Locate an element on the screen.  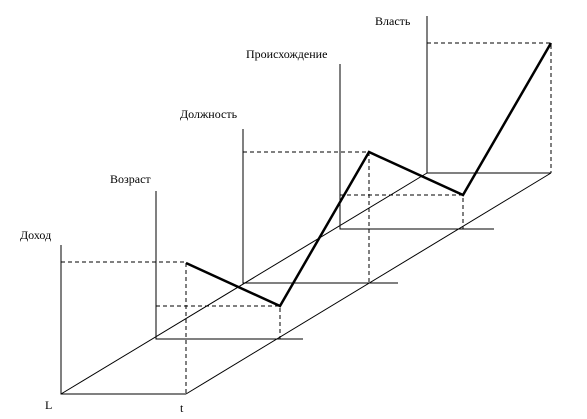
axis-income is located at coordinates (123, 320).